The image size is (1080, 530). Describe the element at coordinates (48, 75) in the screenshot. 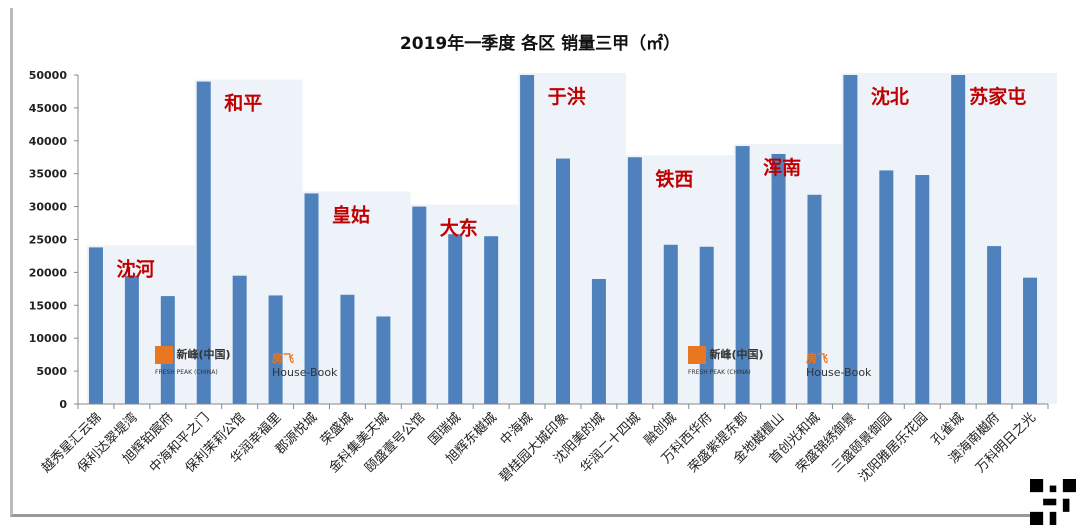

I see `y-tick-label: 50000` at that location.